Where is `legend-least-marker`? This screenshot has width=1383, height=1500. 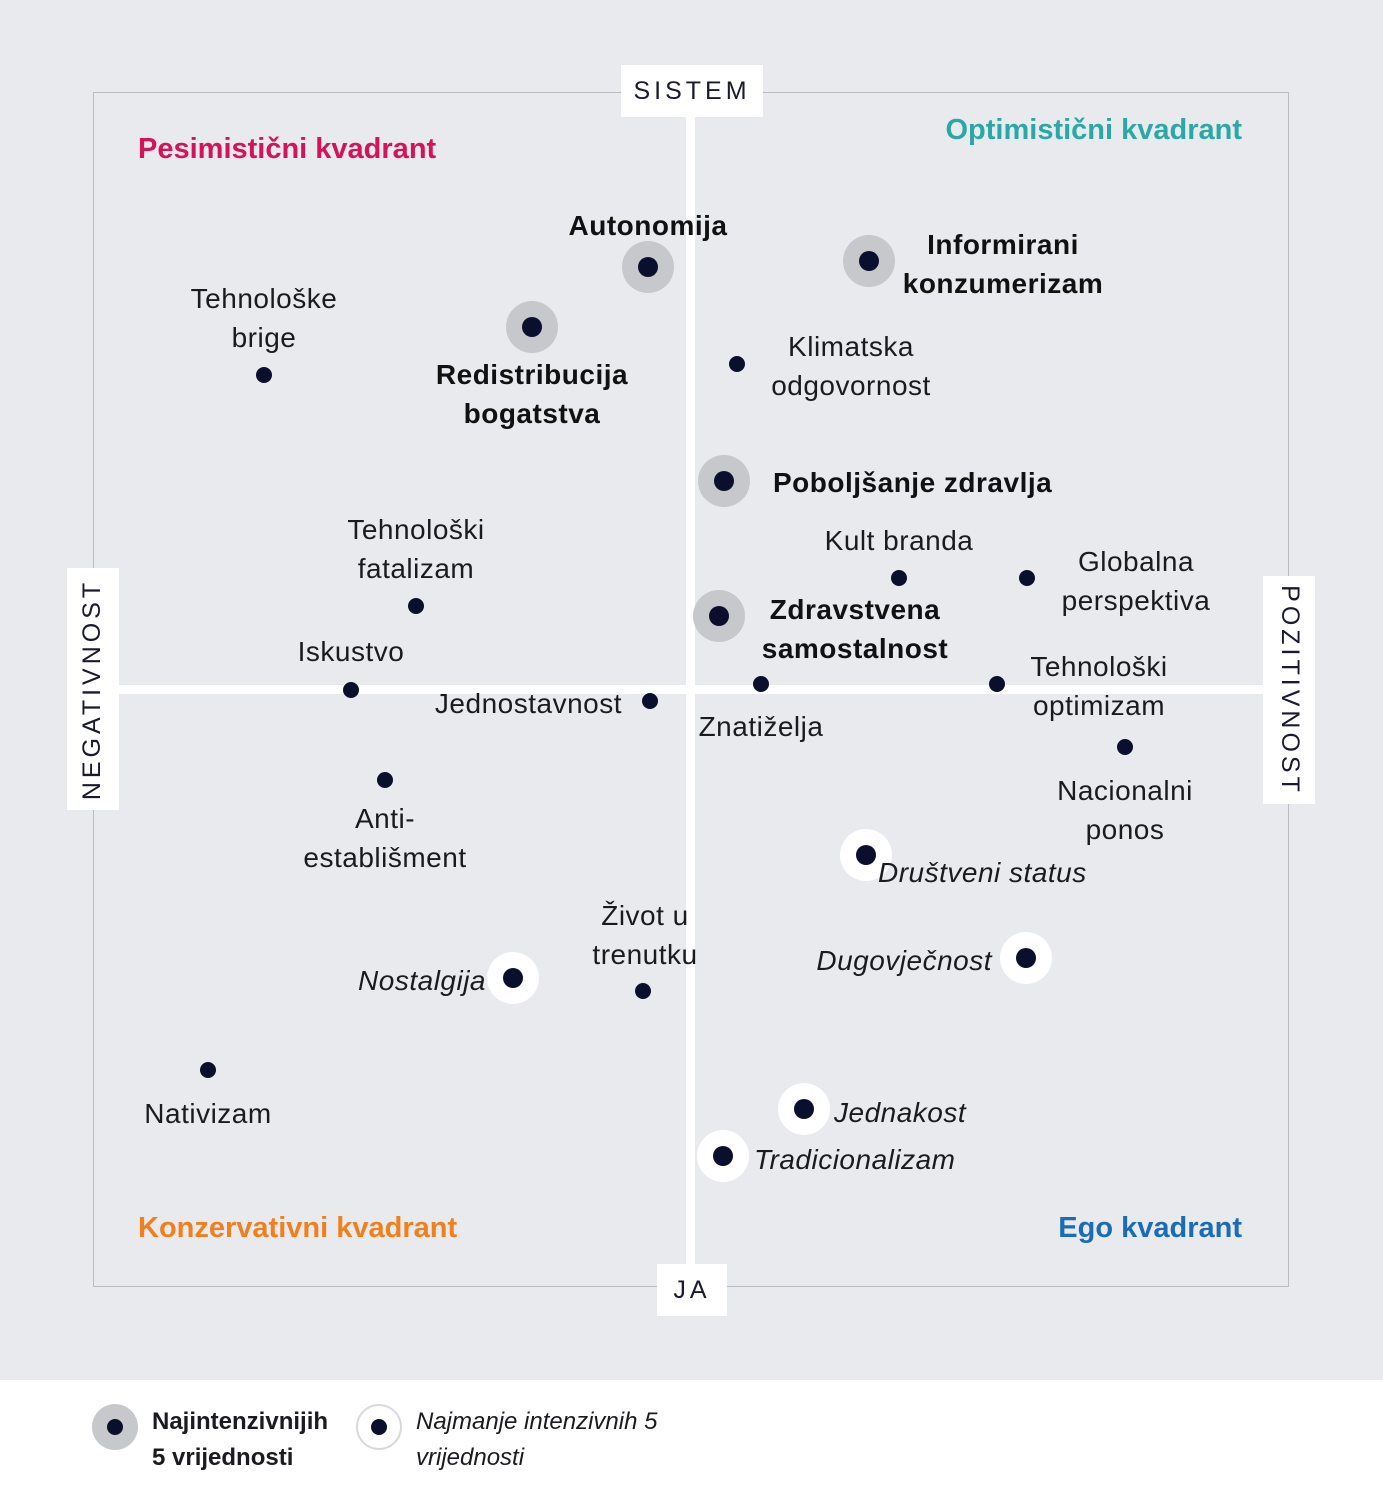
legend-least-marker is located at coordinates (379, 1427).